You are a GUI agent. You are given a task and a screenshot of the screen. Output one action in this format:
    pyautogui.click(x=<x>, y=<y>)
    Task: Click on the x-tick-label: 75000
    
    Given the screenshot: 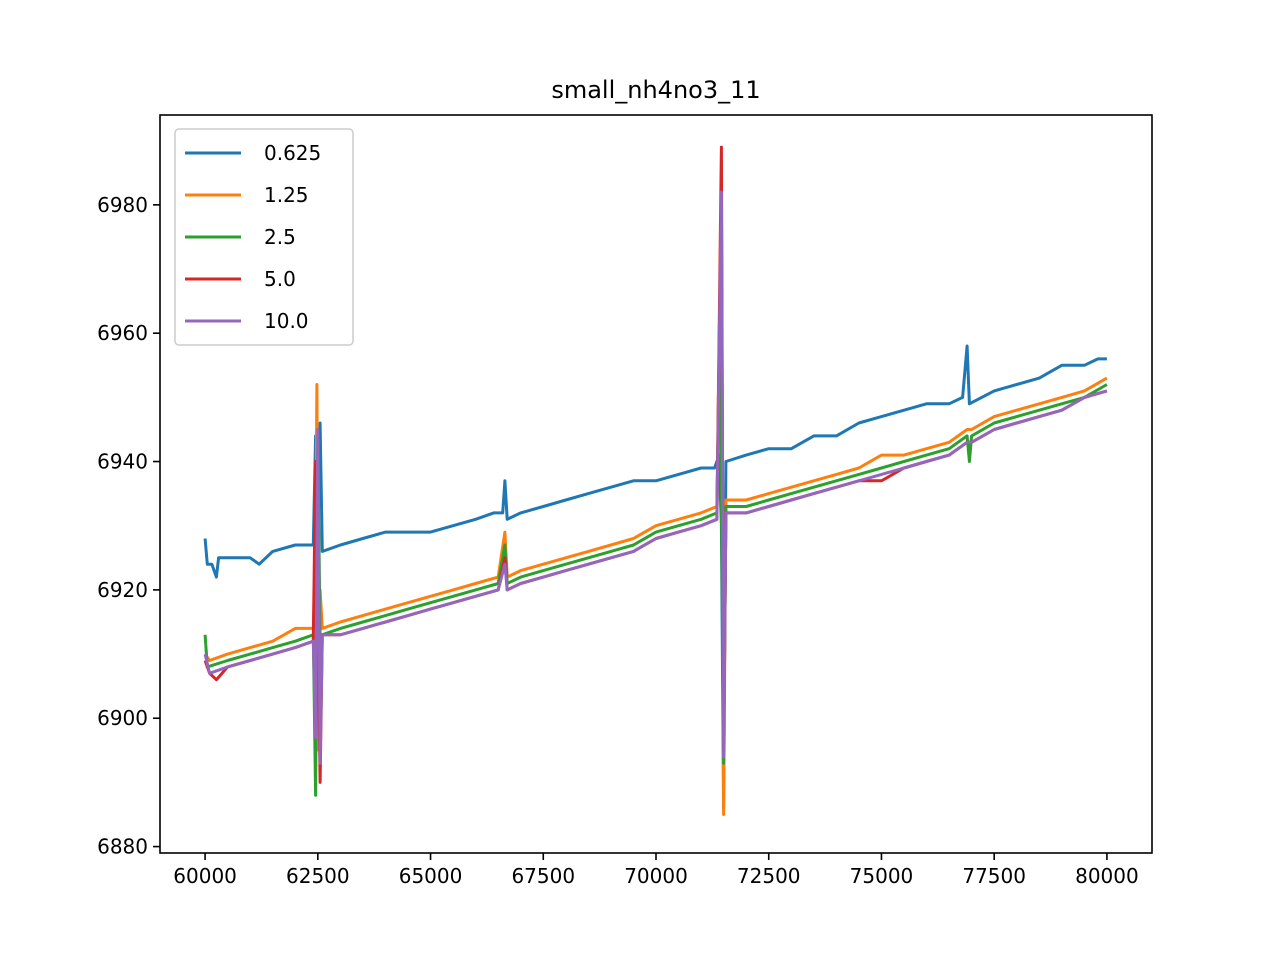 What is the action you would take?
    pyautogui.click(x=882, y=876)
    